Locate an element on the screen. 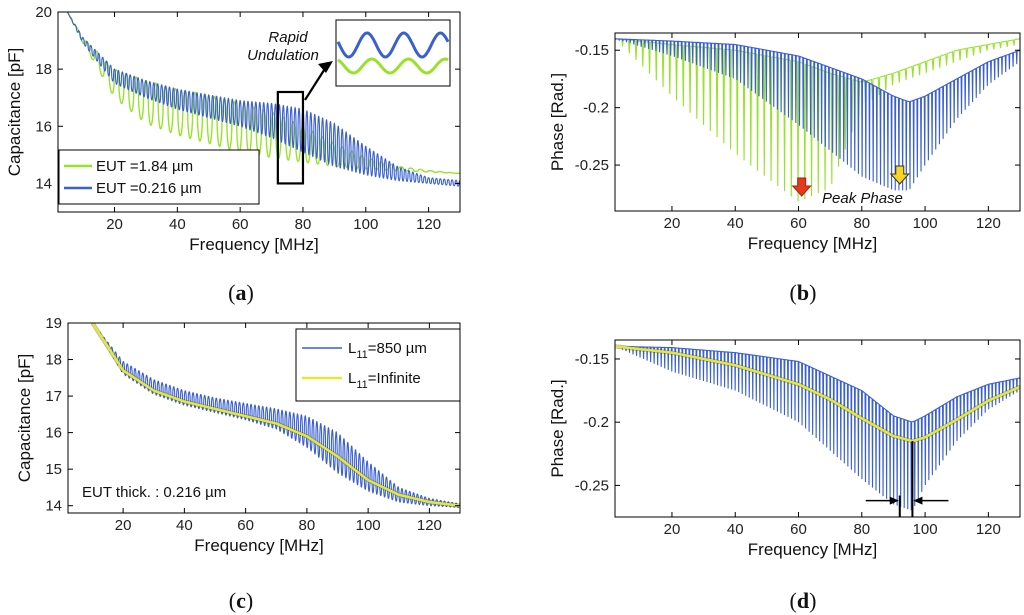  legend-label: L11=850 µm is located at coordinates (387, 350).